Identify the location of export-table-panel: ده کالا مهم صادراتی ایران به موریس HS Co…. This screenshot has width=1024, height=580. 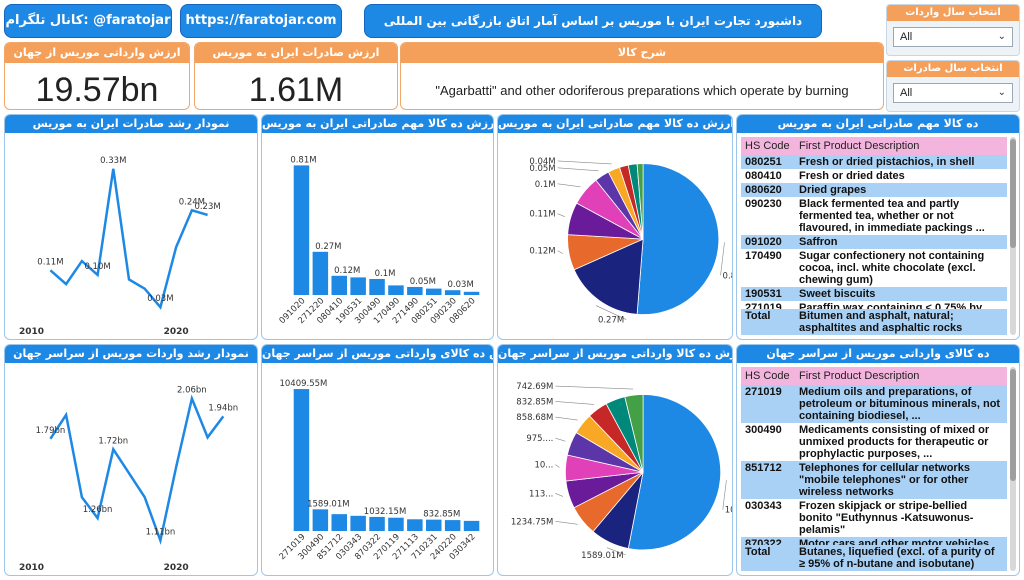
(878, 227).